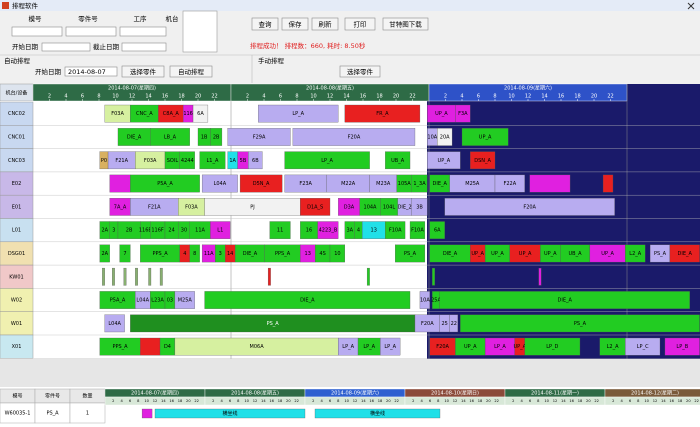 The width and height of the screenshot is (700, 427). Describe the element at coordinates (519, 347) in the screenshot. I see `task-label: UP_A` at that location.